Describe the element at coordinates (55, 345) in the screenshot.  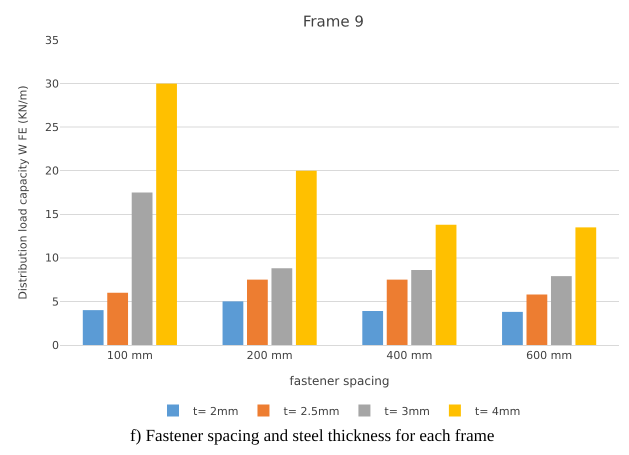
I see `y-tick-label: 0` at that location.